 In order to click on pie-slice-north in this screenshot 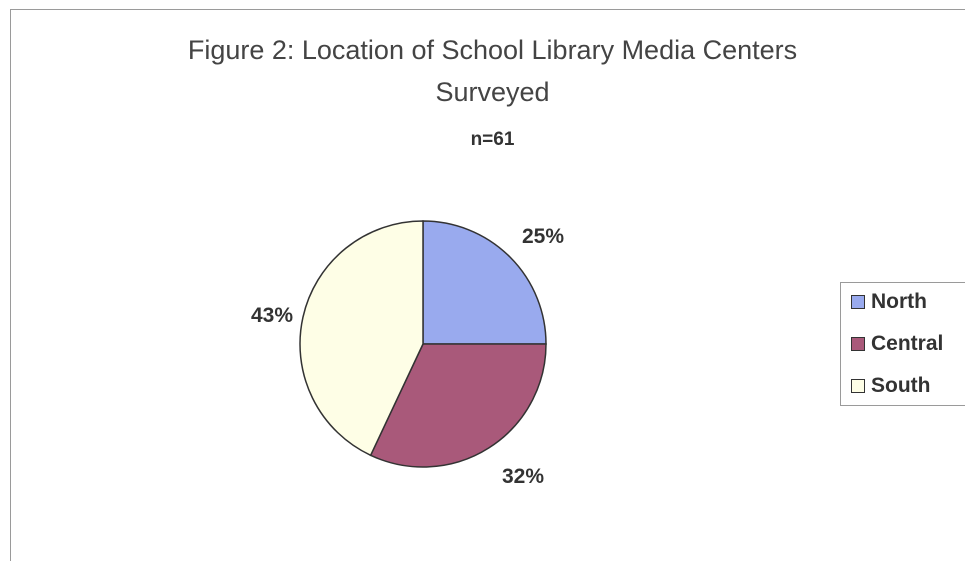, I will do `click(484, 282)`.